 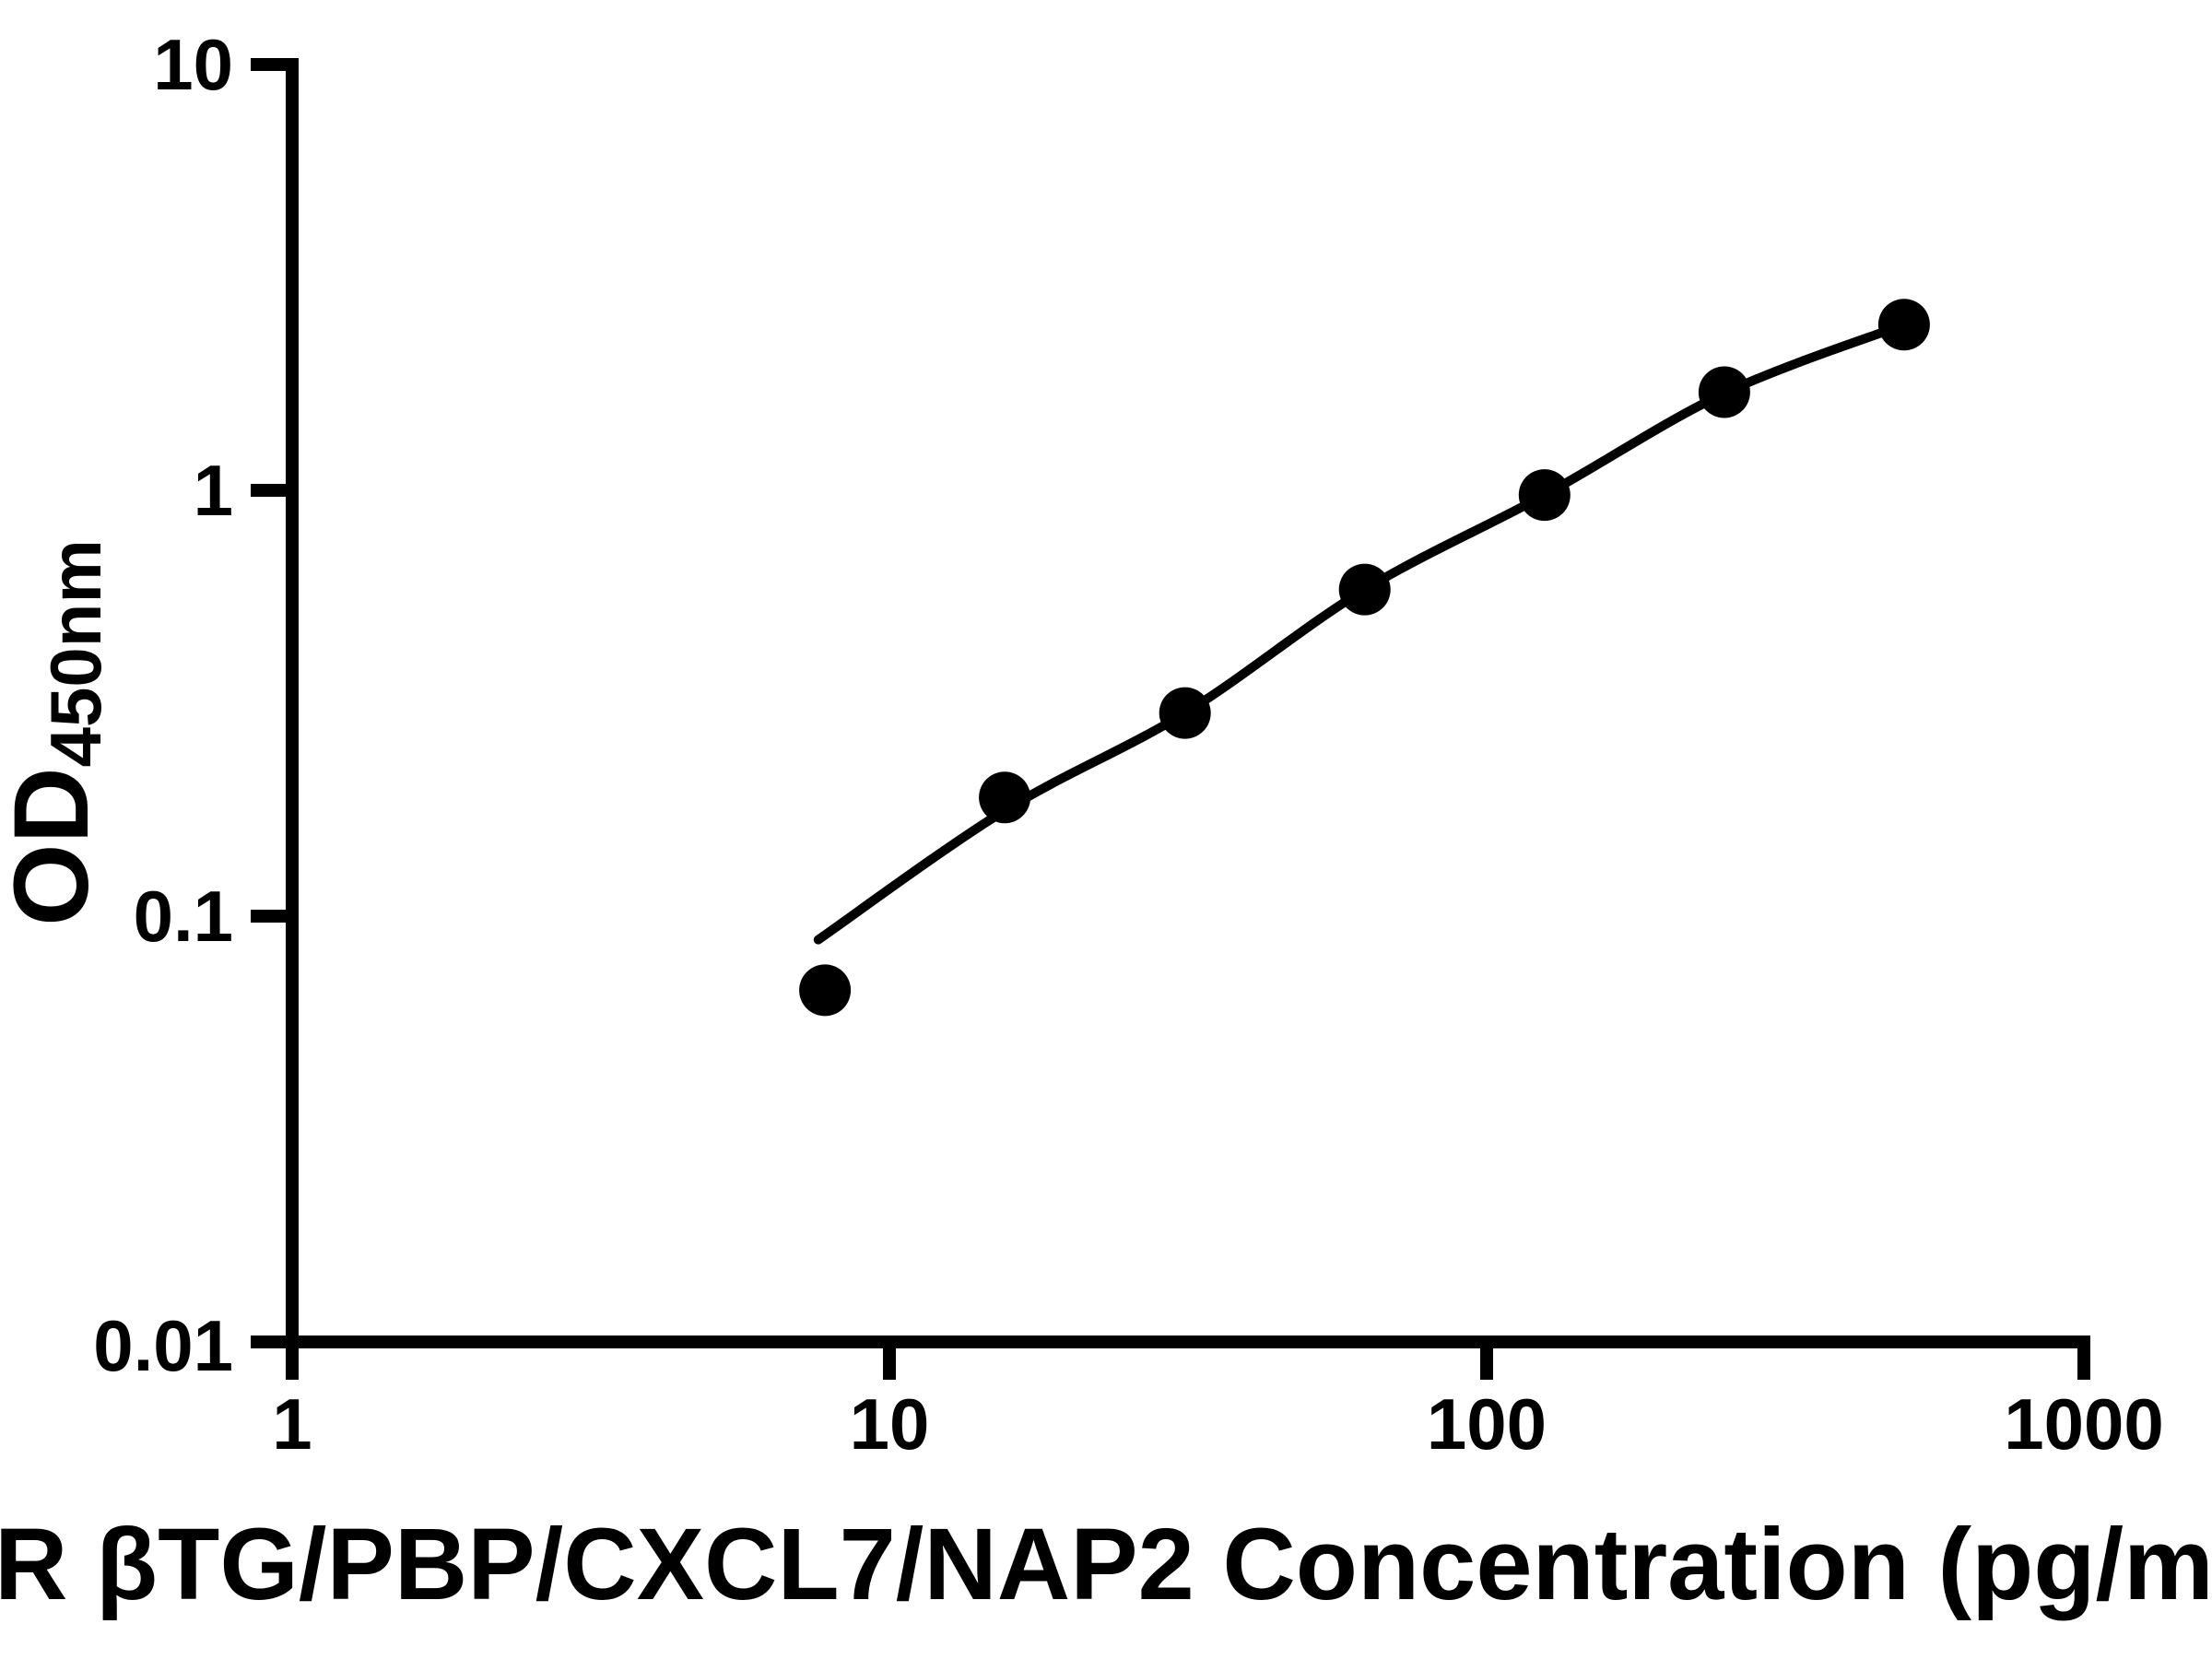 I want to click on x-tick-label: 1, so click(x=292, y=1424).